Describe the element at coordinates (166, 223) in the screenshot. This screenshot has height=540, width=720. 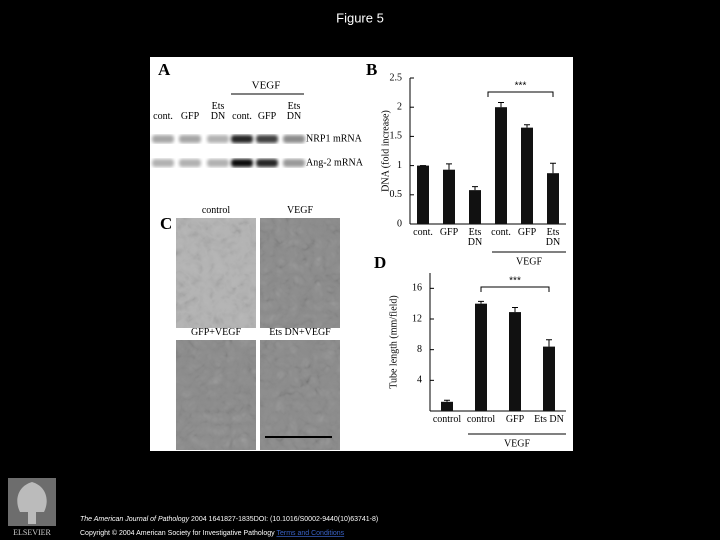
I see `panel-label: C` at that location.